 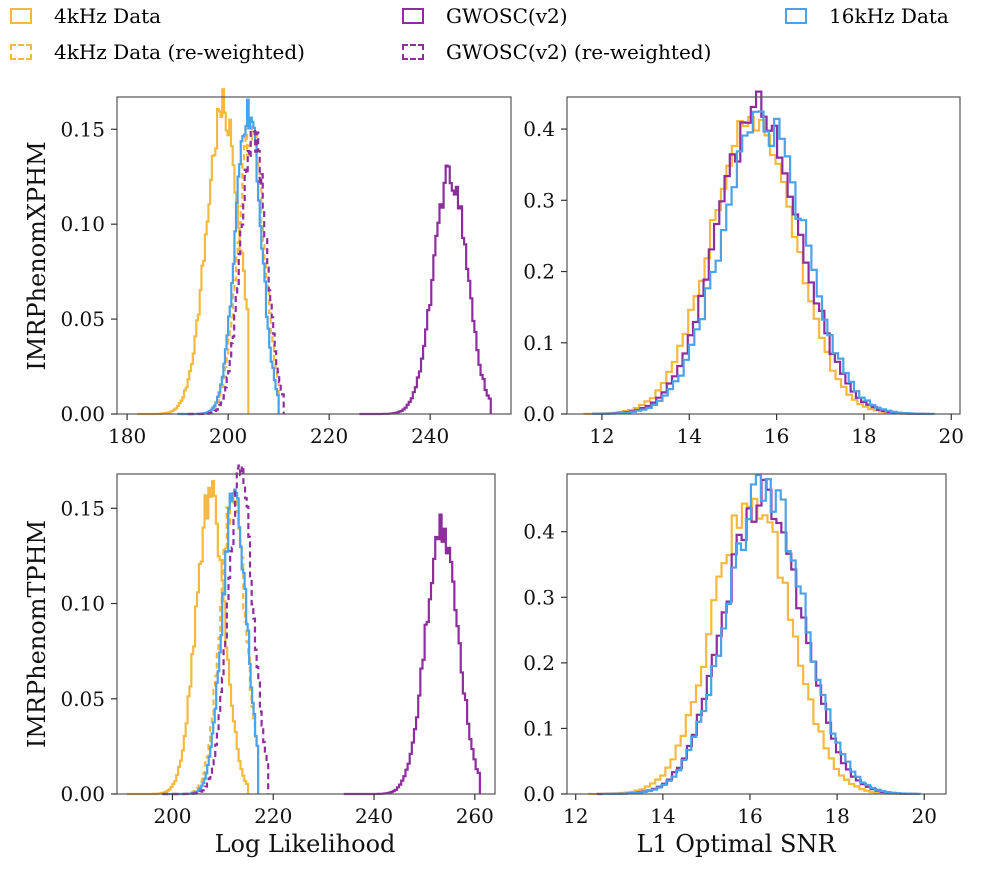 I want to click on histogram-4khz-data-re-weighted-, so click(x=206, y=644).